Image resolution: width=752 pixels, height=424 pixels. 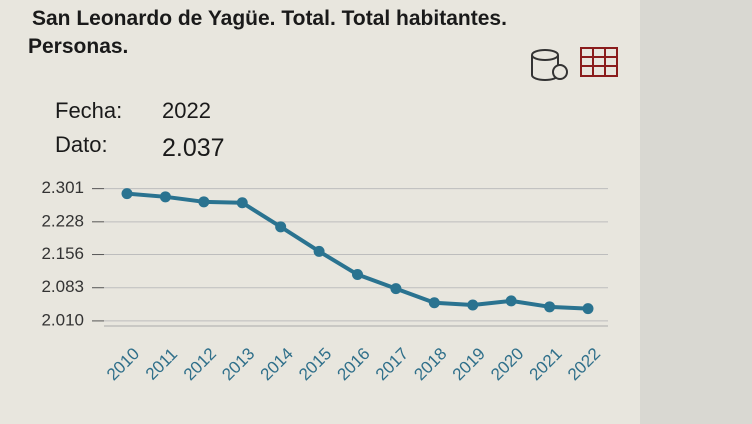 I want to click on y-tick-label: 2.228, so click(x=62, y=220).